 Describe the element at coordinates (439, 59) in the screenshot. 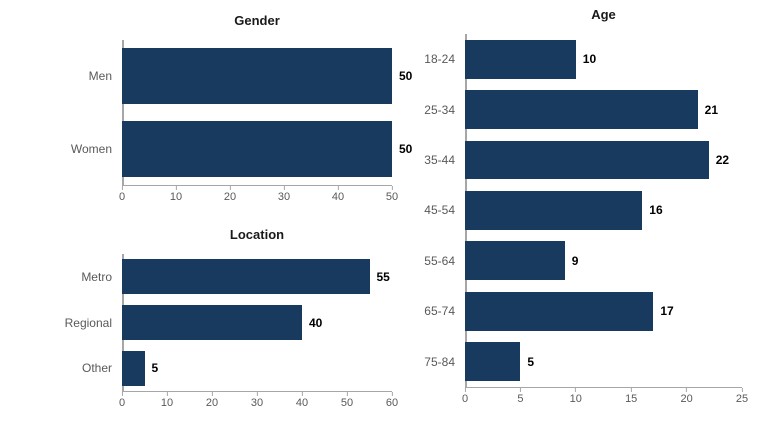

I see `category-label: 18-24` at that location.